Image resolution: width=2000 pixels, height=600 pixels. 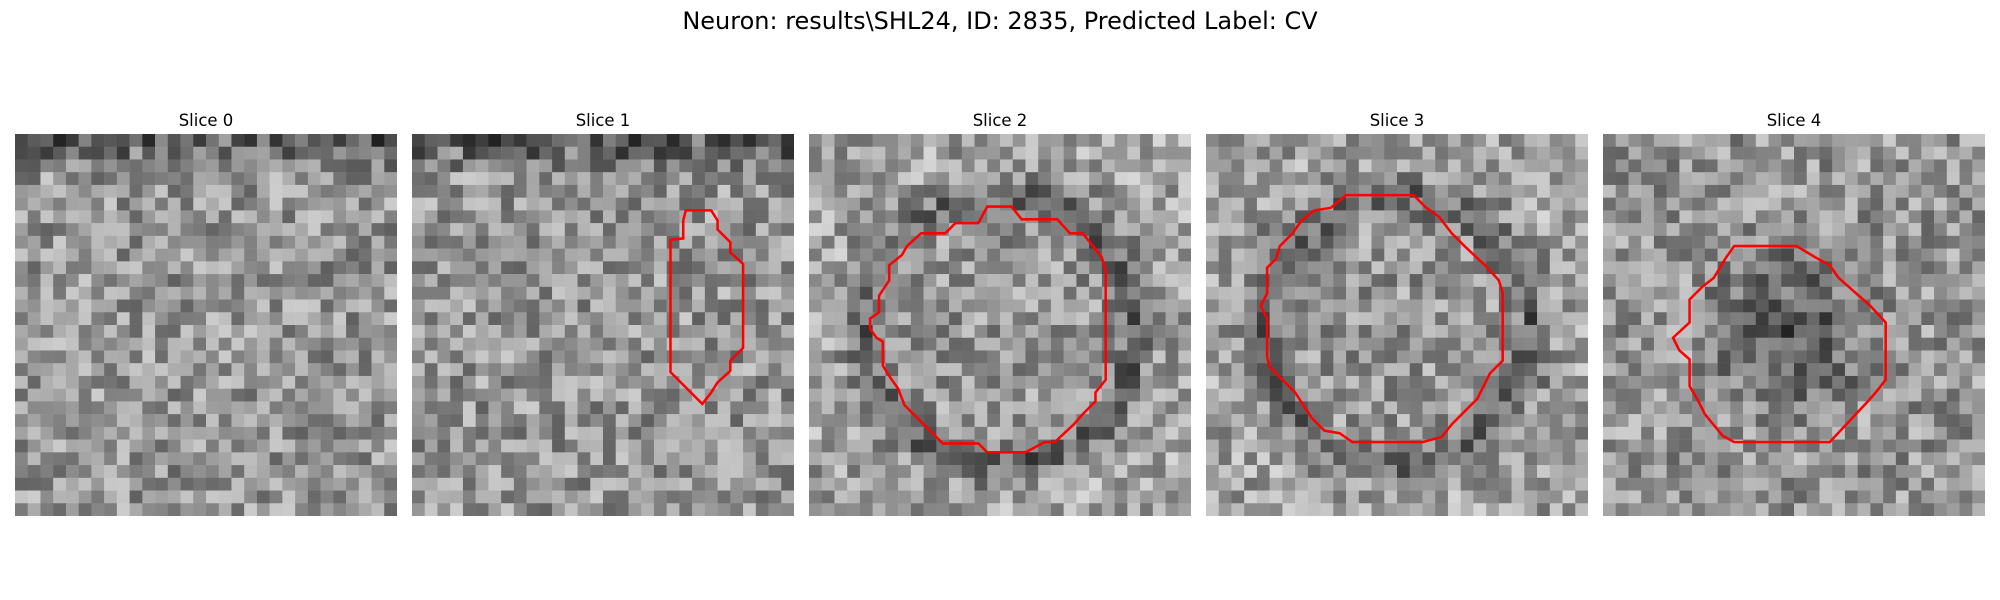 I want to click on segmentation-contour, so click(x=1381, y=318).